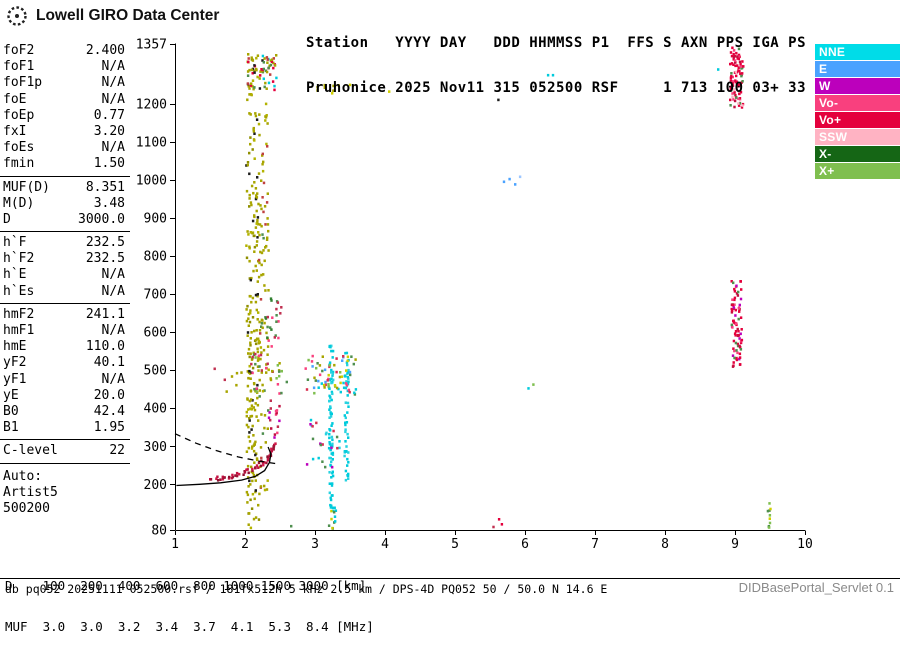 The image size is (900, 647). Describe the element at coordinates (65, 412) in the screenshot. I see `param-row-b0: B0 42.4` at that location.